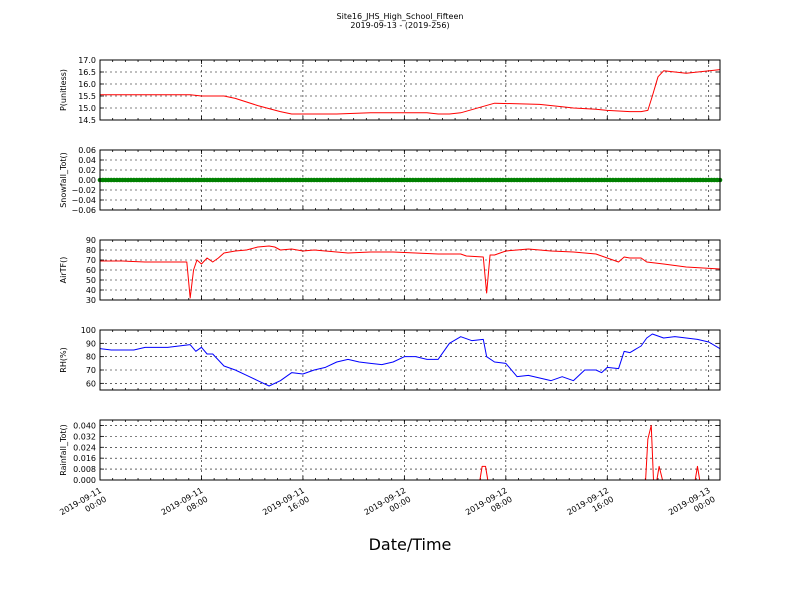 The image size is (800, 600). Describe the element at coordinates (87, 150) in the screenshot. I see `y-tick-label: 0.06` at that location.